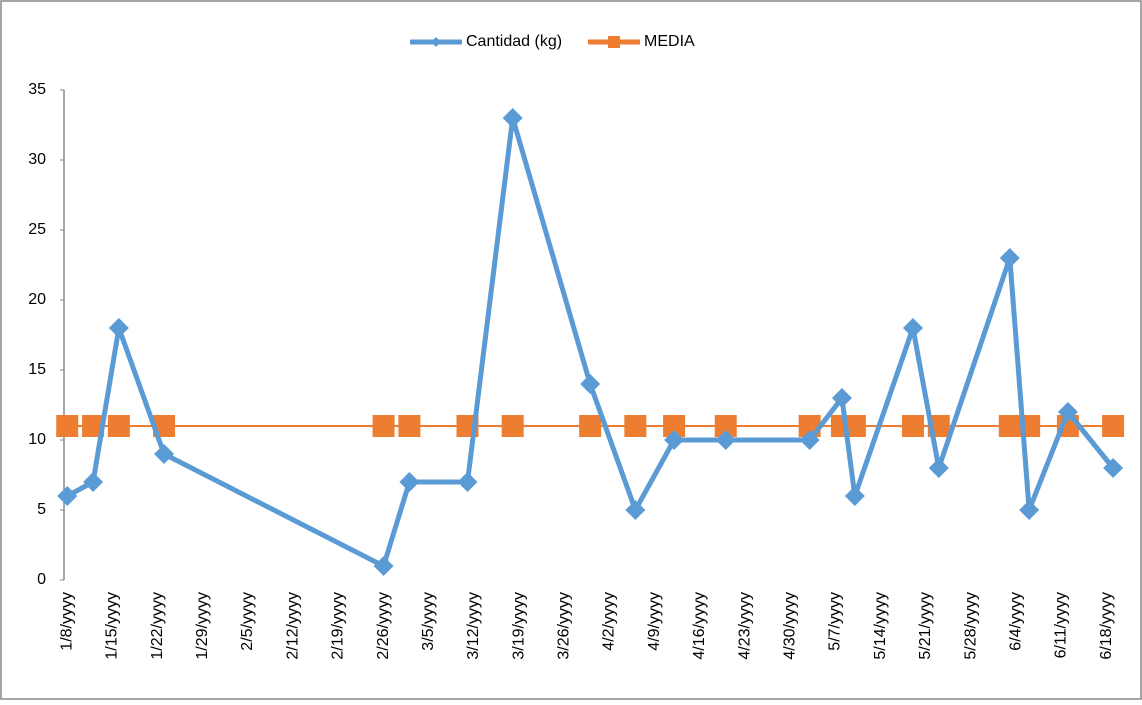 This screenshot has height=705, width=1142. What do you see at coordinates (66, 621) in the screenshot?
I see `x-tick-label: 1/8/yyyy` at bounding box center [66, 621].